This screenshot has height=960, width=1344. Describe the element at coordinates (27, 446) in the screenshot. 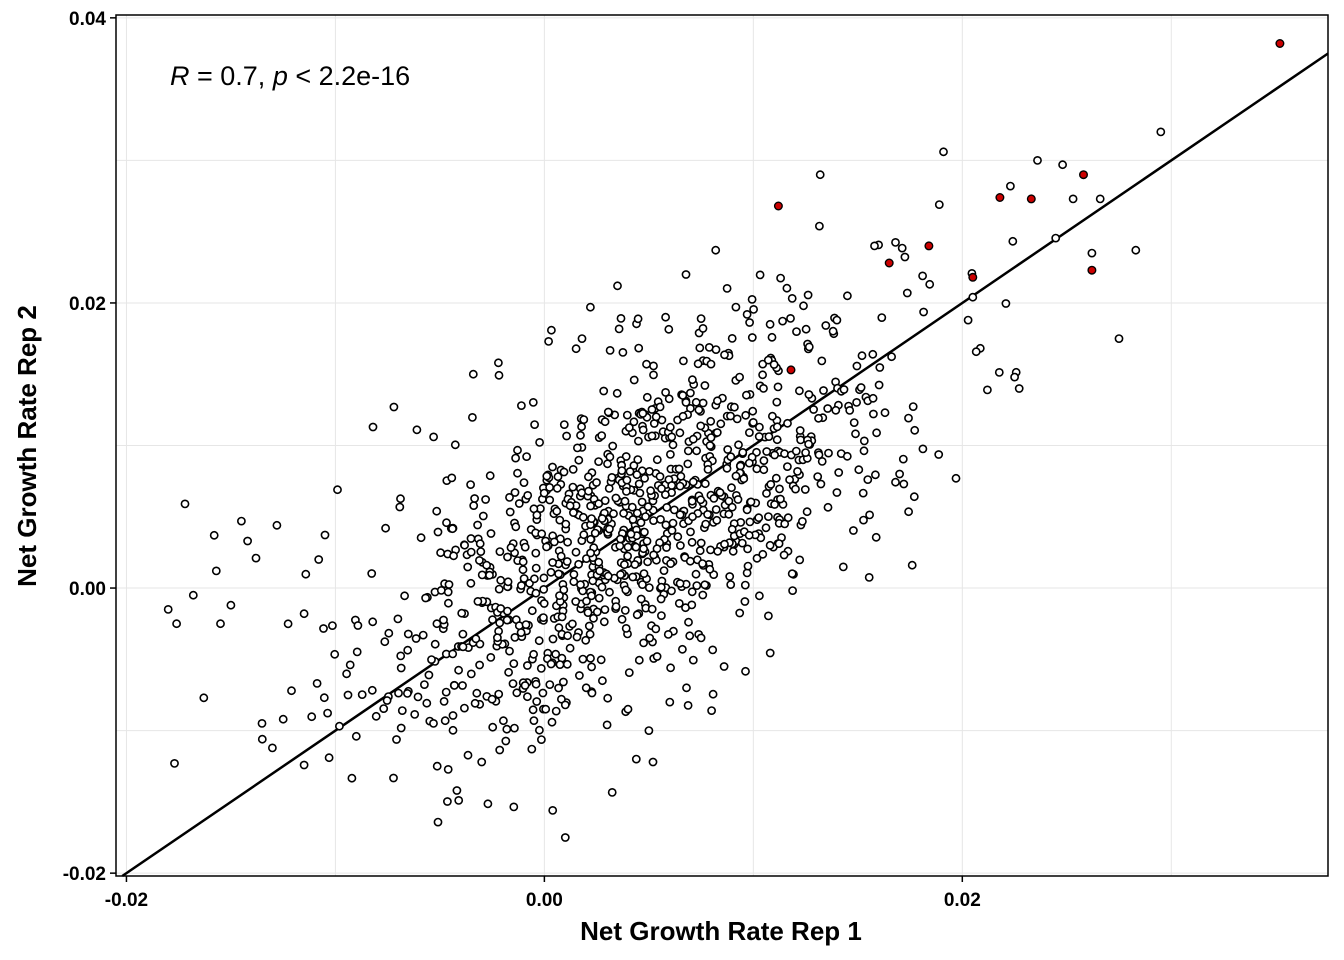

I see `y-axis-title: Net Growth Rate Rep 2` at that location.